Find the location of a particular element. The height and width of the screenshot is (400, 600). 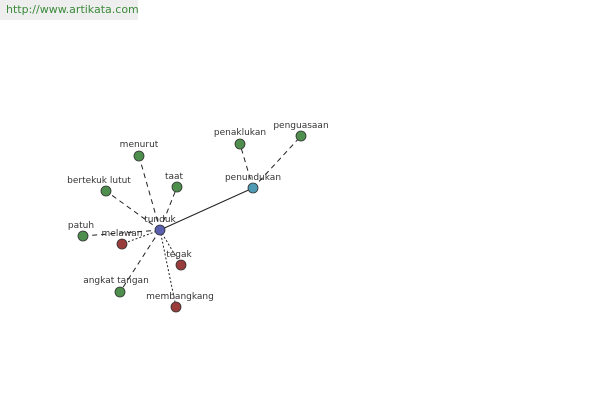

watermark: http://www.artikata.com is located at coordinates (69, 10).